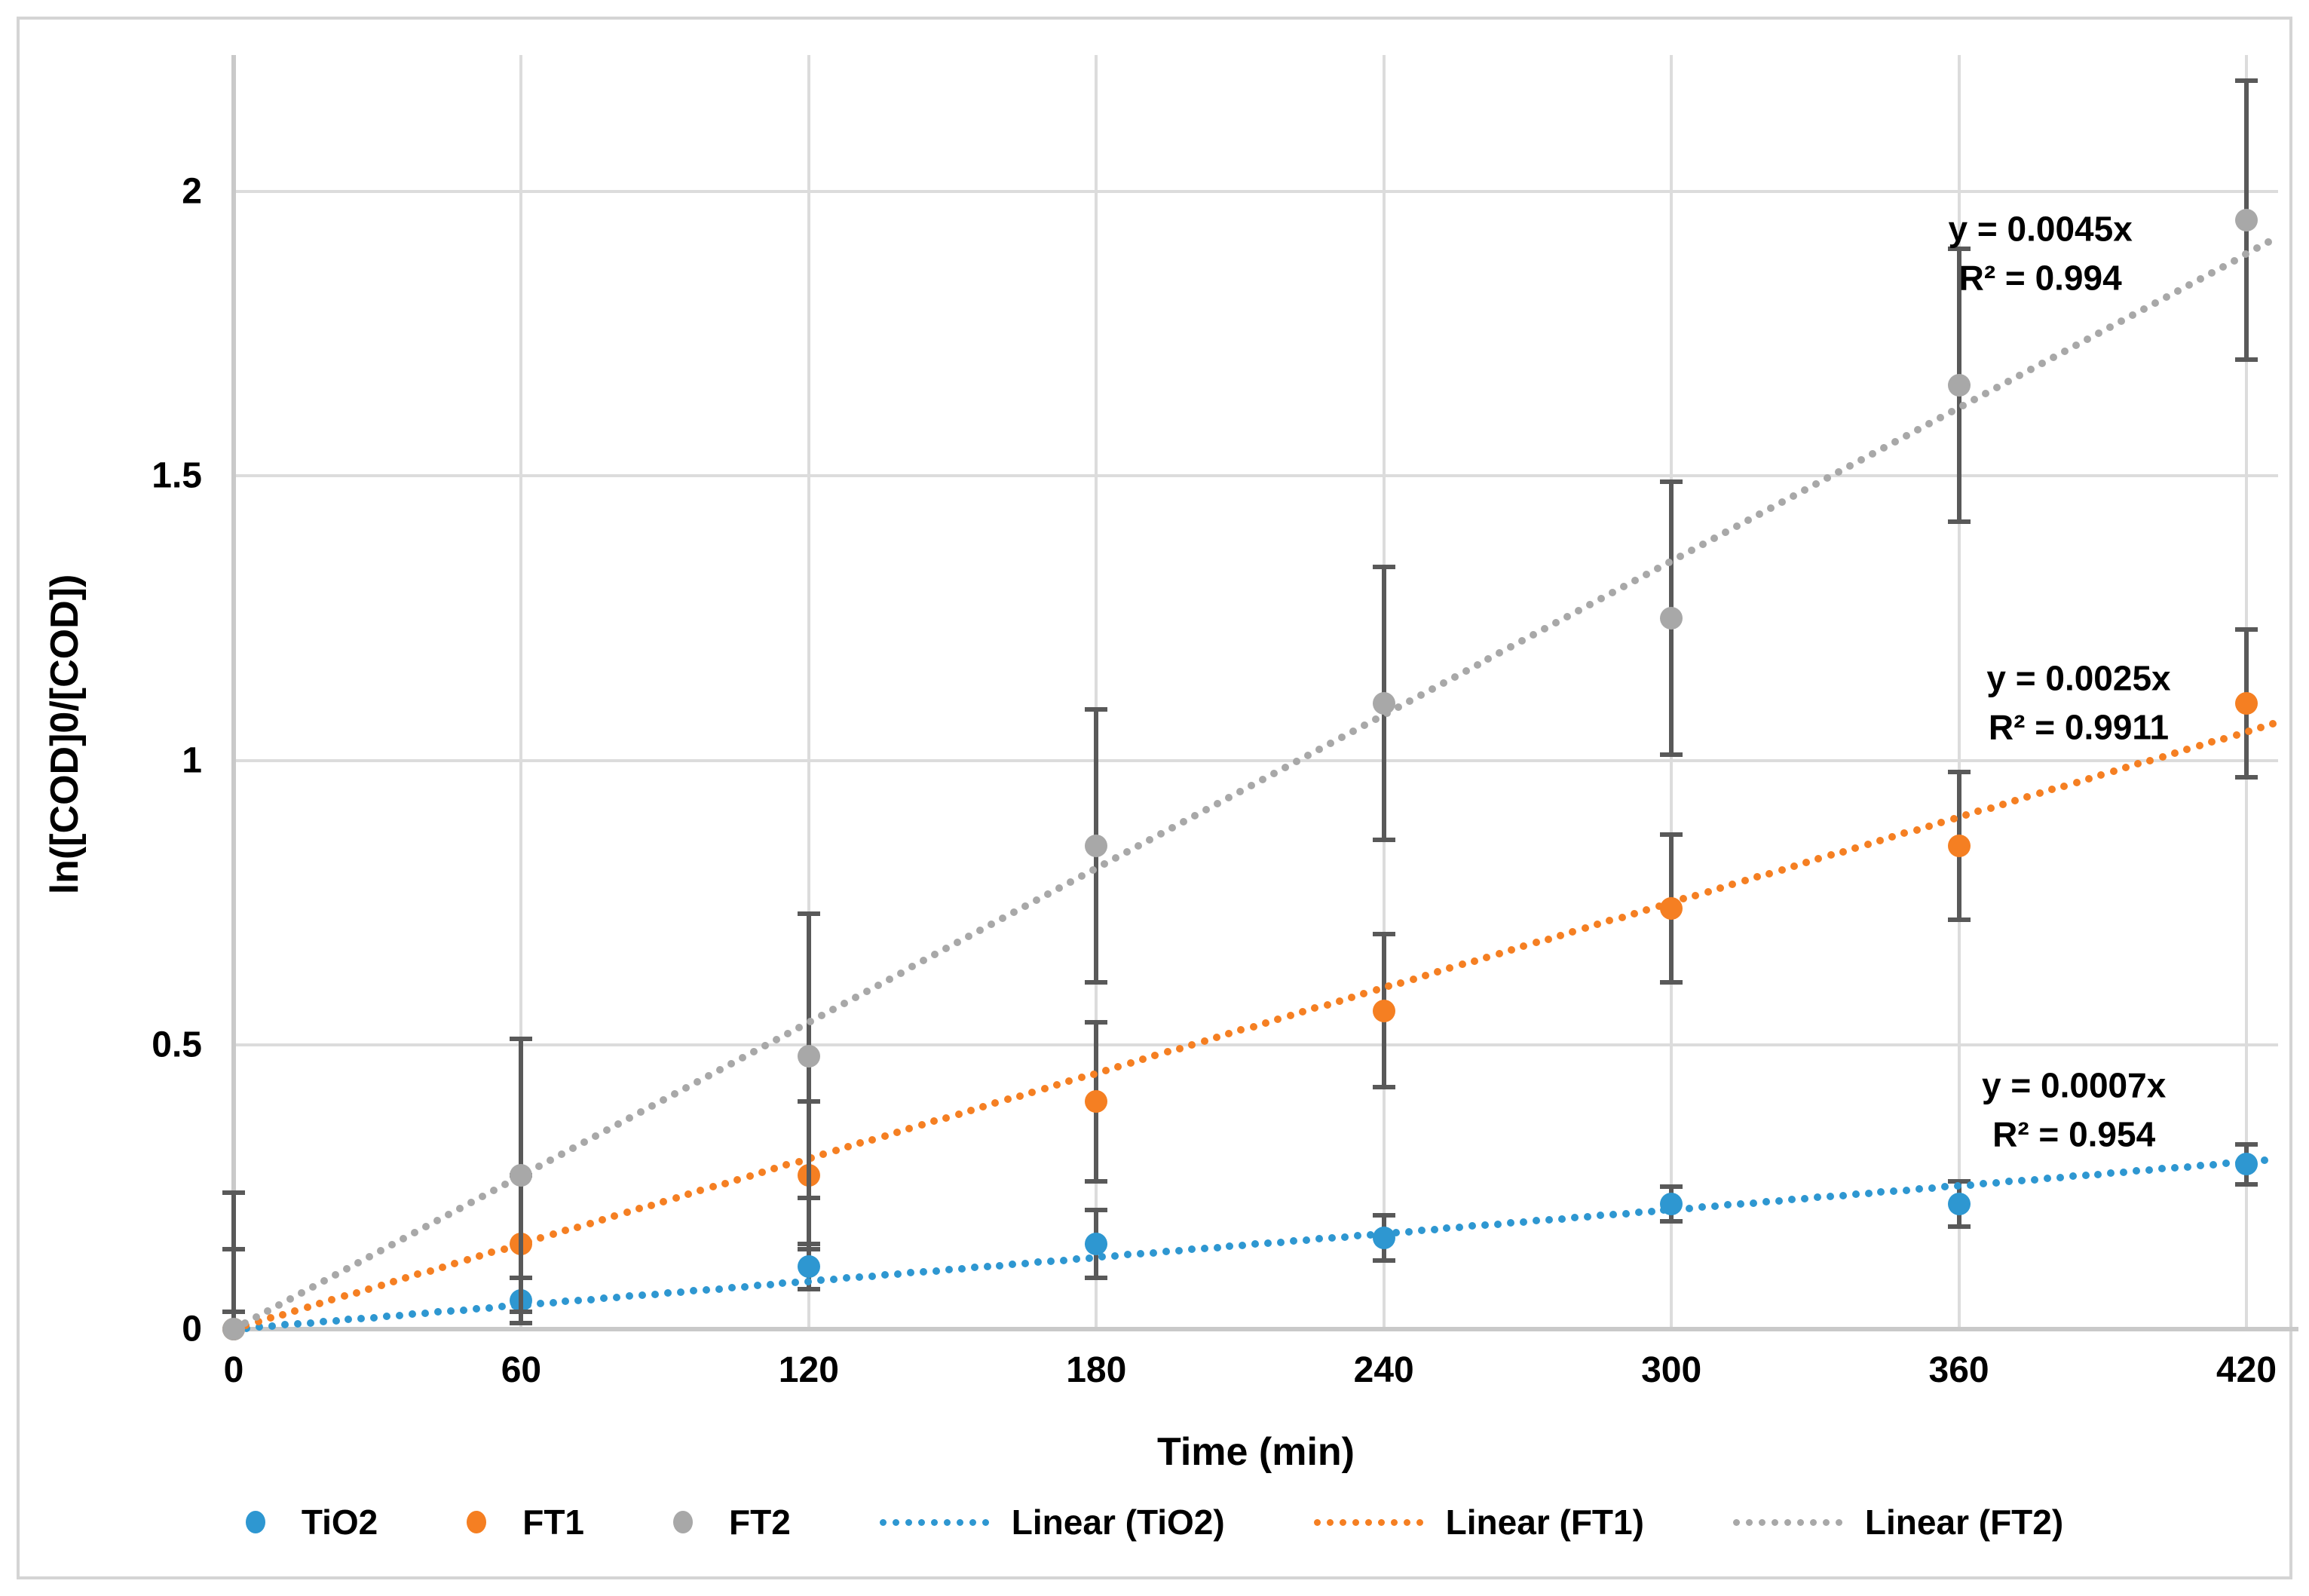 The width and height of the screenshot is (2309, 1596). I want to click on equation-text: y = 0.0025x, so click(2078, 678).